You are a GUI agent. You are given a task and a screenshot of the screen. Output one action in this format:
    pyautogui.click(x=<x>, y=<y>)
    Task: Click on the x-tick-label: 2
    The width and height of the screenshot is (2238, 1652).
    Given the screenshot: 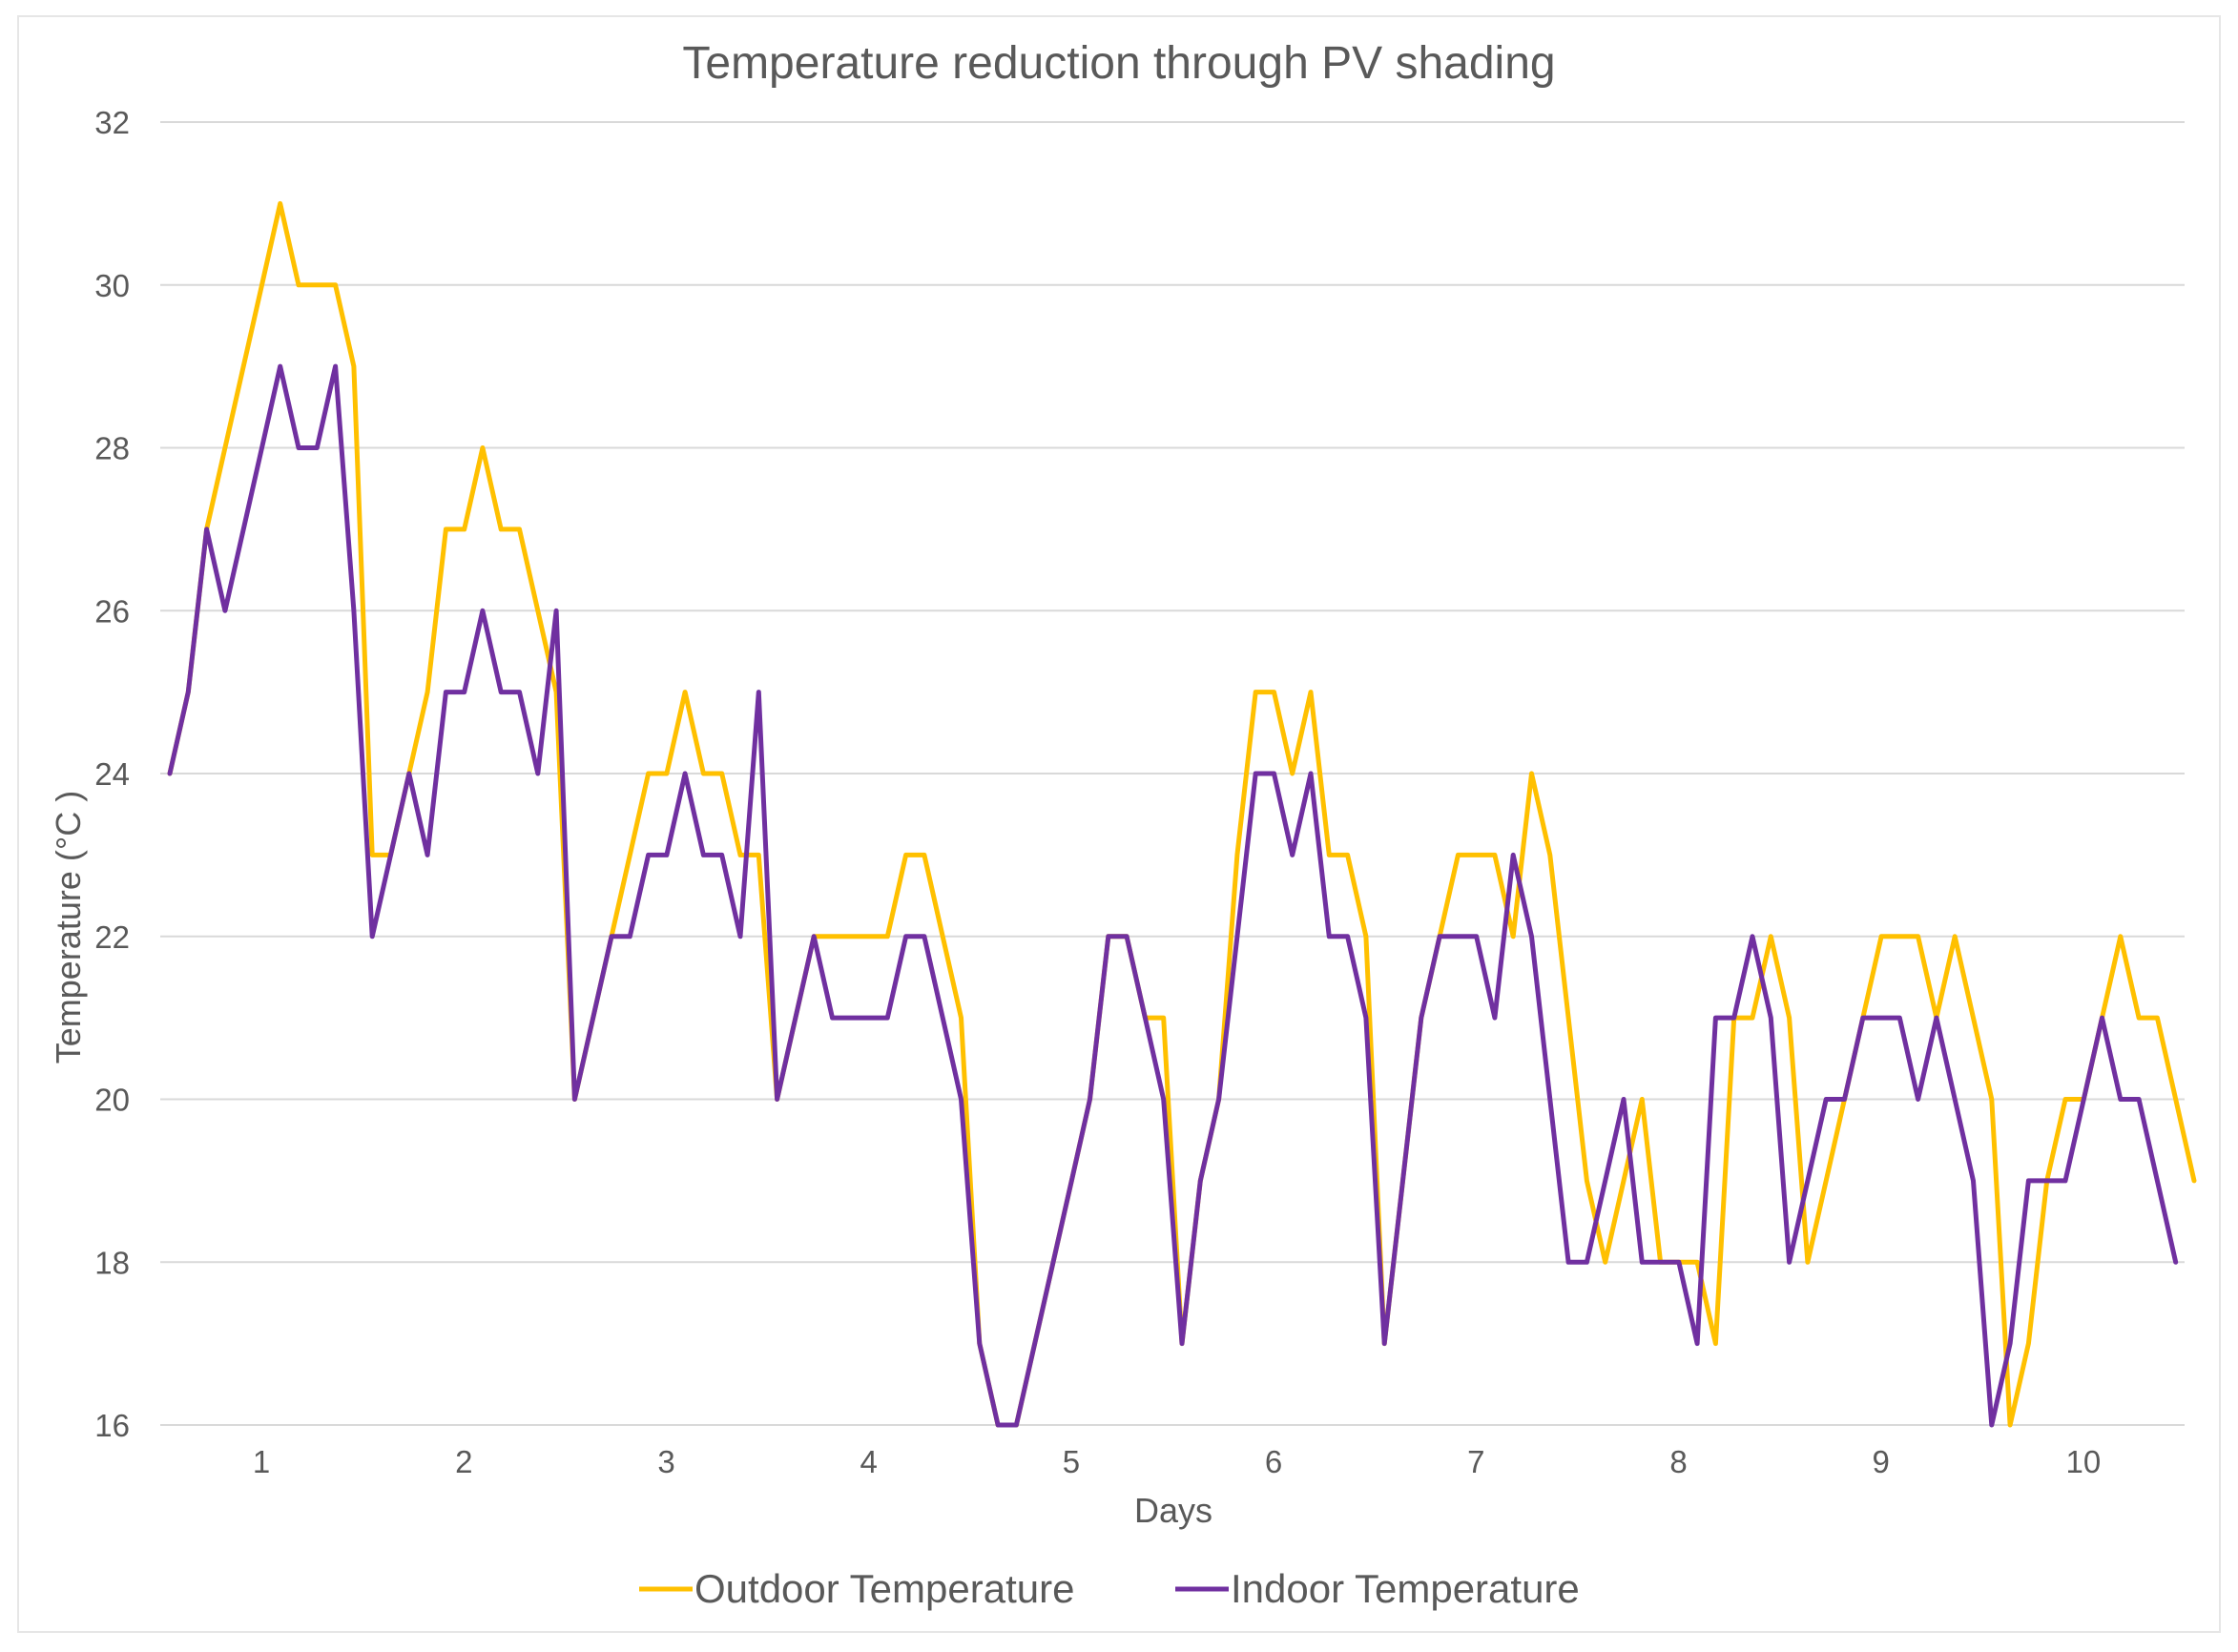 What is the action you would take?
    pyautogui.click(x=463, y=1461)
    